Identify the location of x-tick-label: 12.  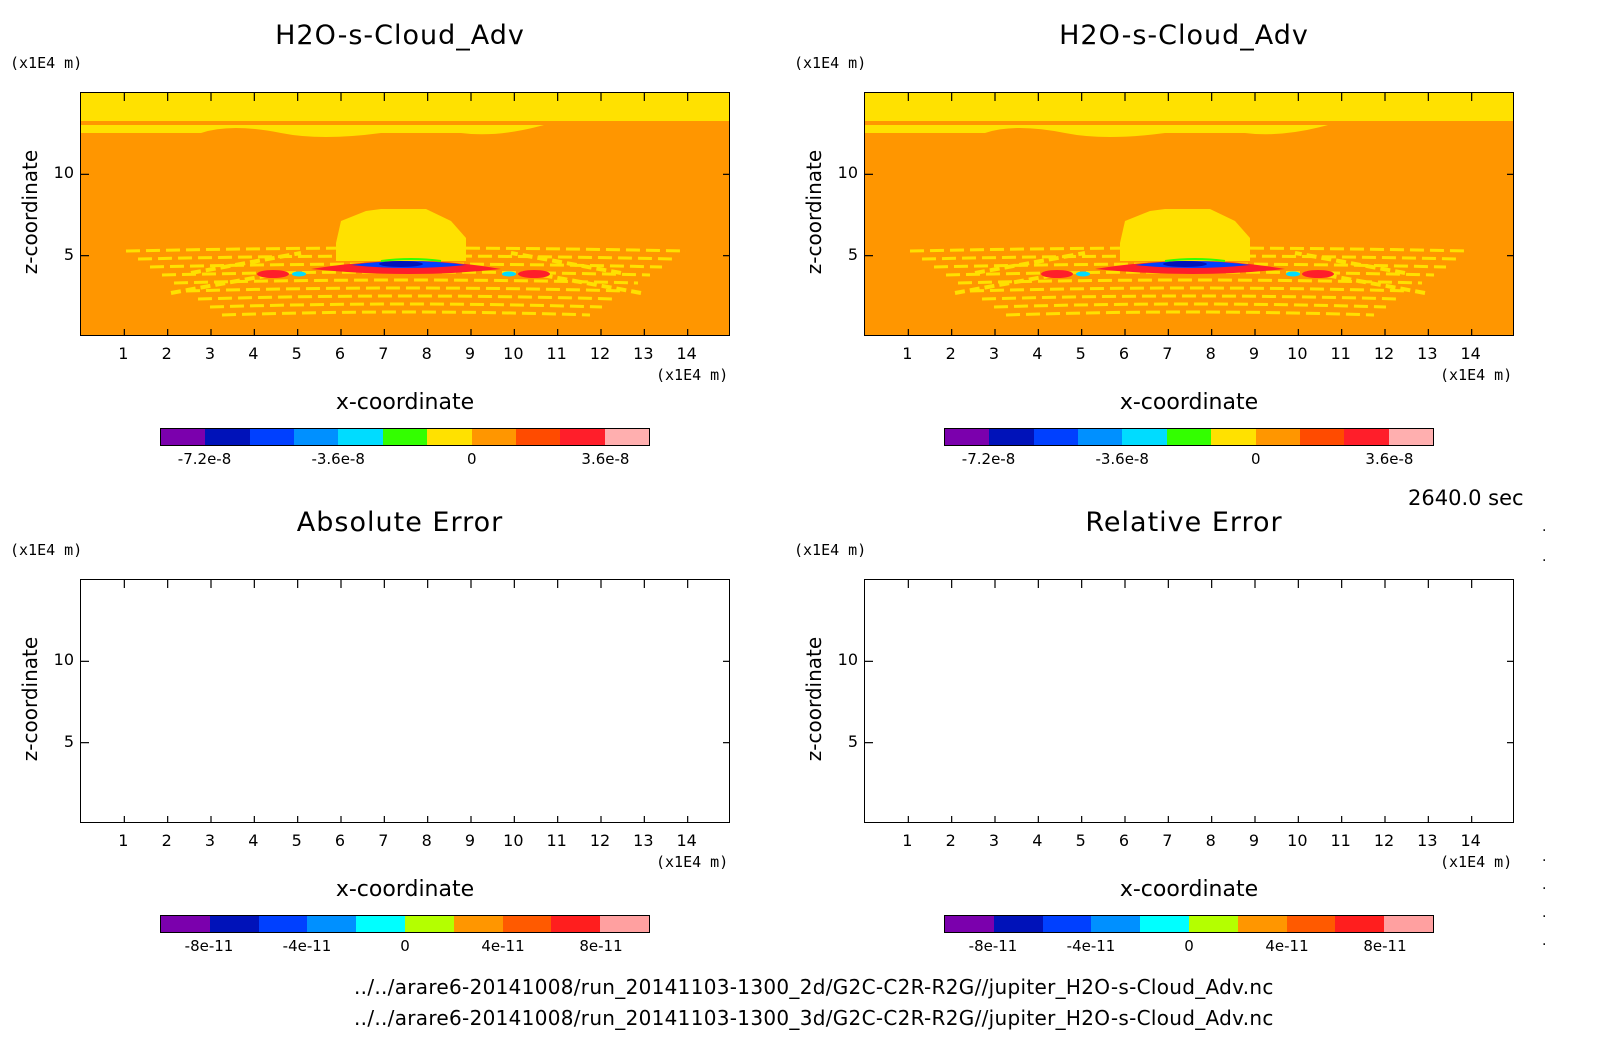
(1384, 353).